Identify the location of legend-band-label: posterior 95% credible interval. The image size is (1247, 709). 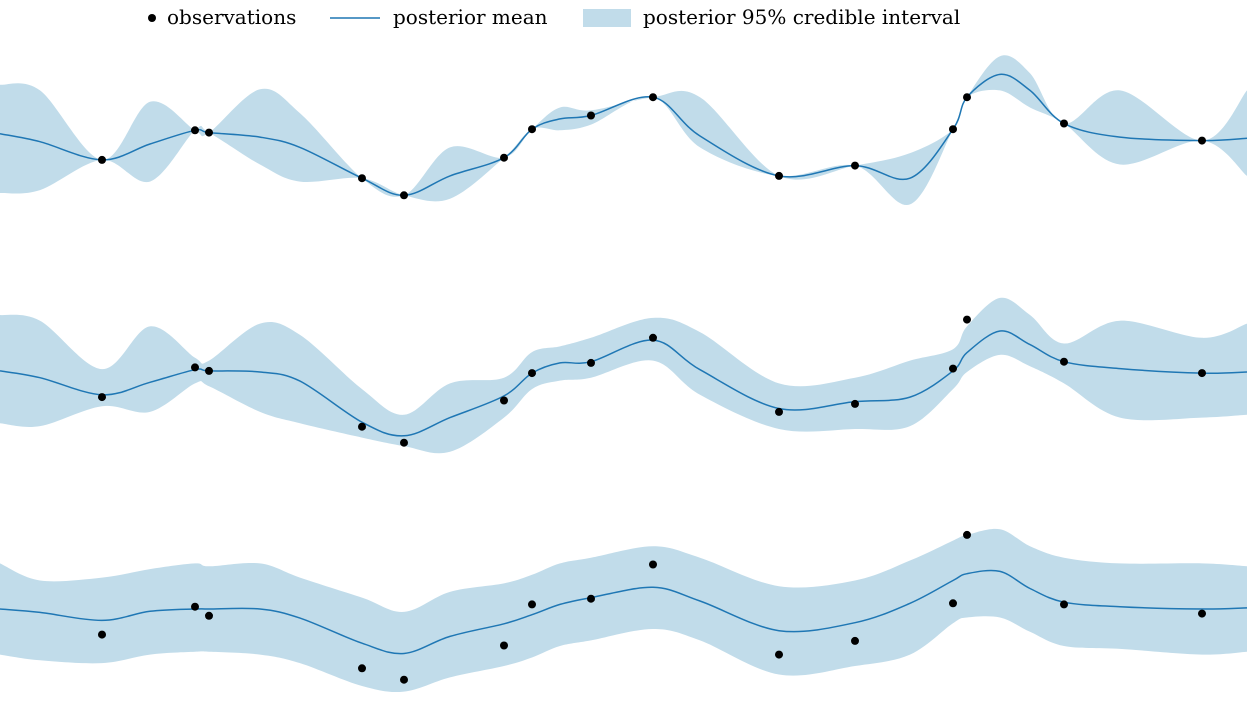
(801, 17).